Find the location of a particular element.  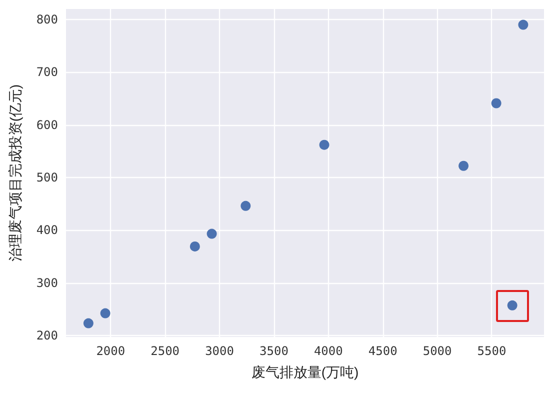

x-tick-label: 3000 is located at coordinates (219, 351).